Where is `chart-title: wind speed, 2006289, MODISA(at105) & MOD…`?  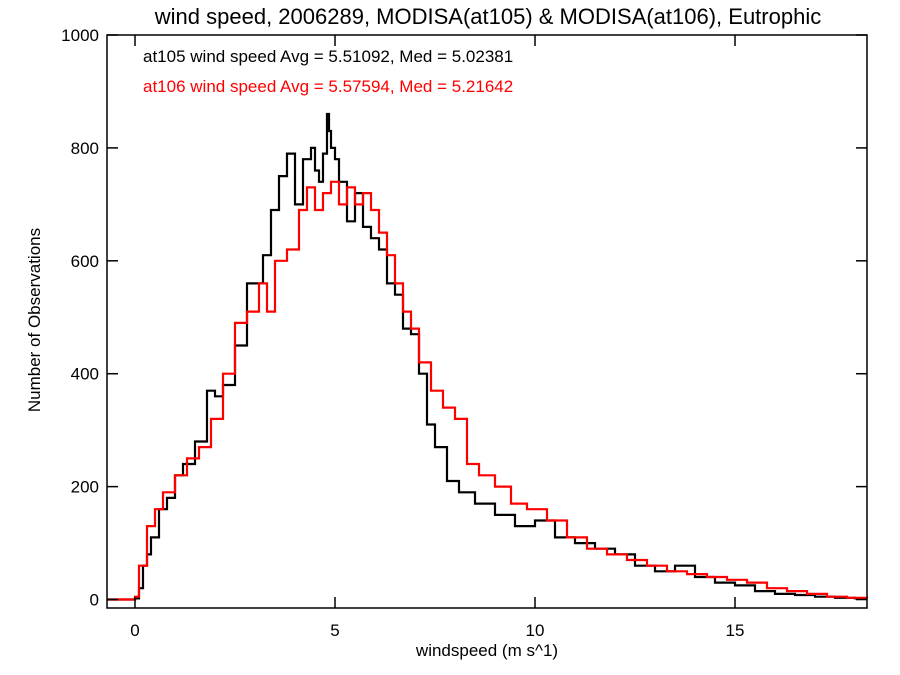
chart-title: wind speed, 2006289, MODISA(at105) & MOD… is located at coordinates (487, 16).